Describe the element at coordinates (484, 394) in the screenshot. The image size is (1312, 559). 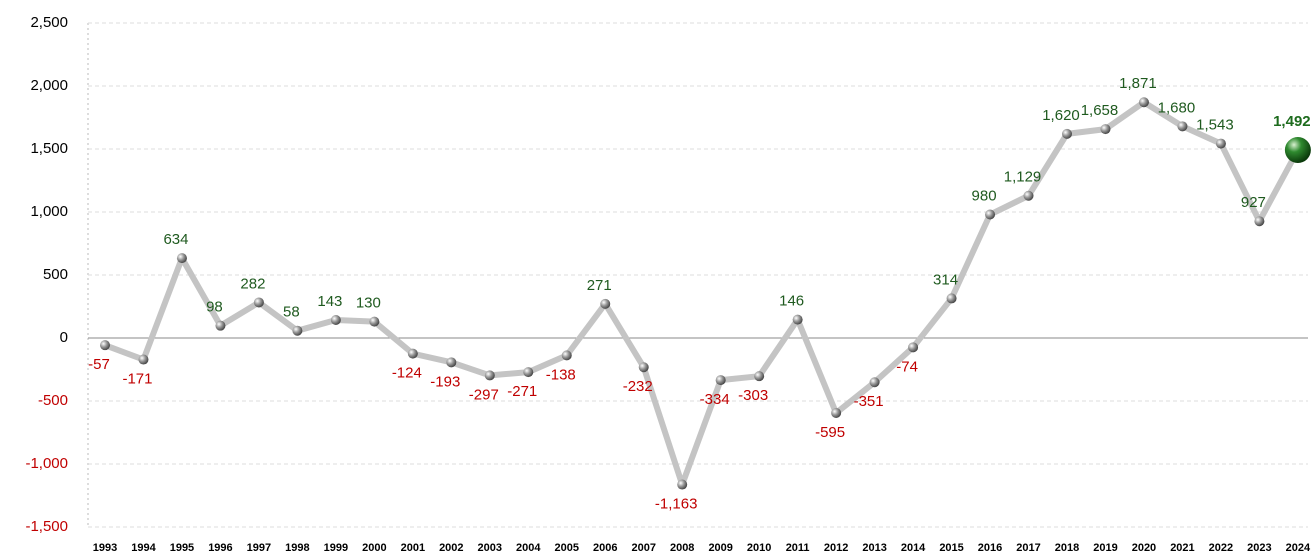
I see `data-label: -297` at that location.